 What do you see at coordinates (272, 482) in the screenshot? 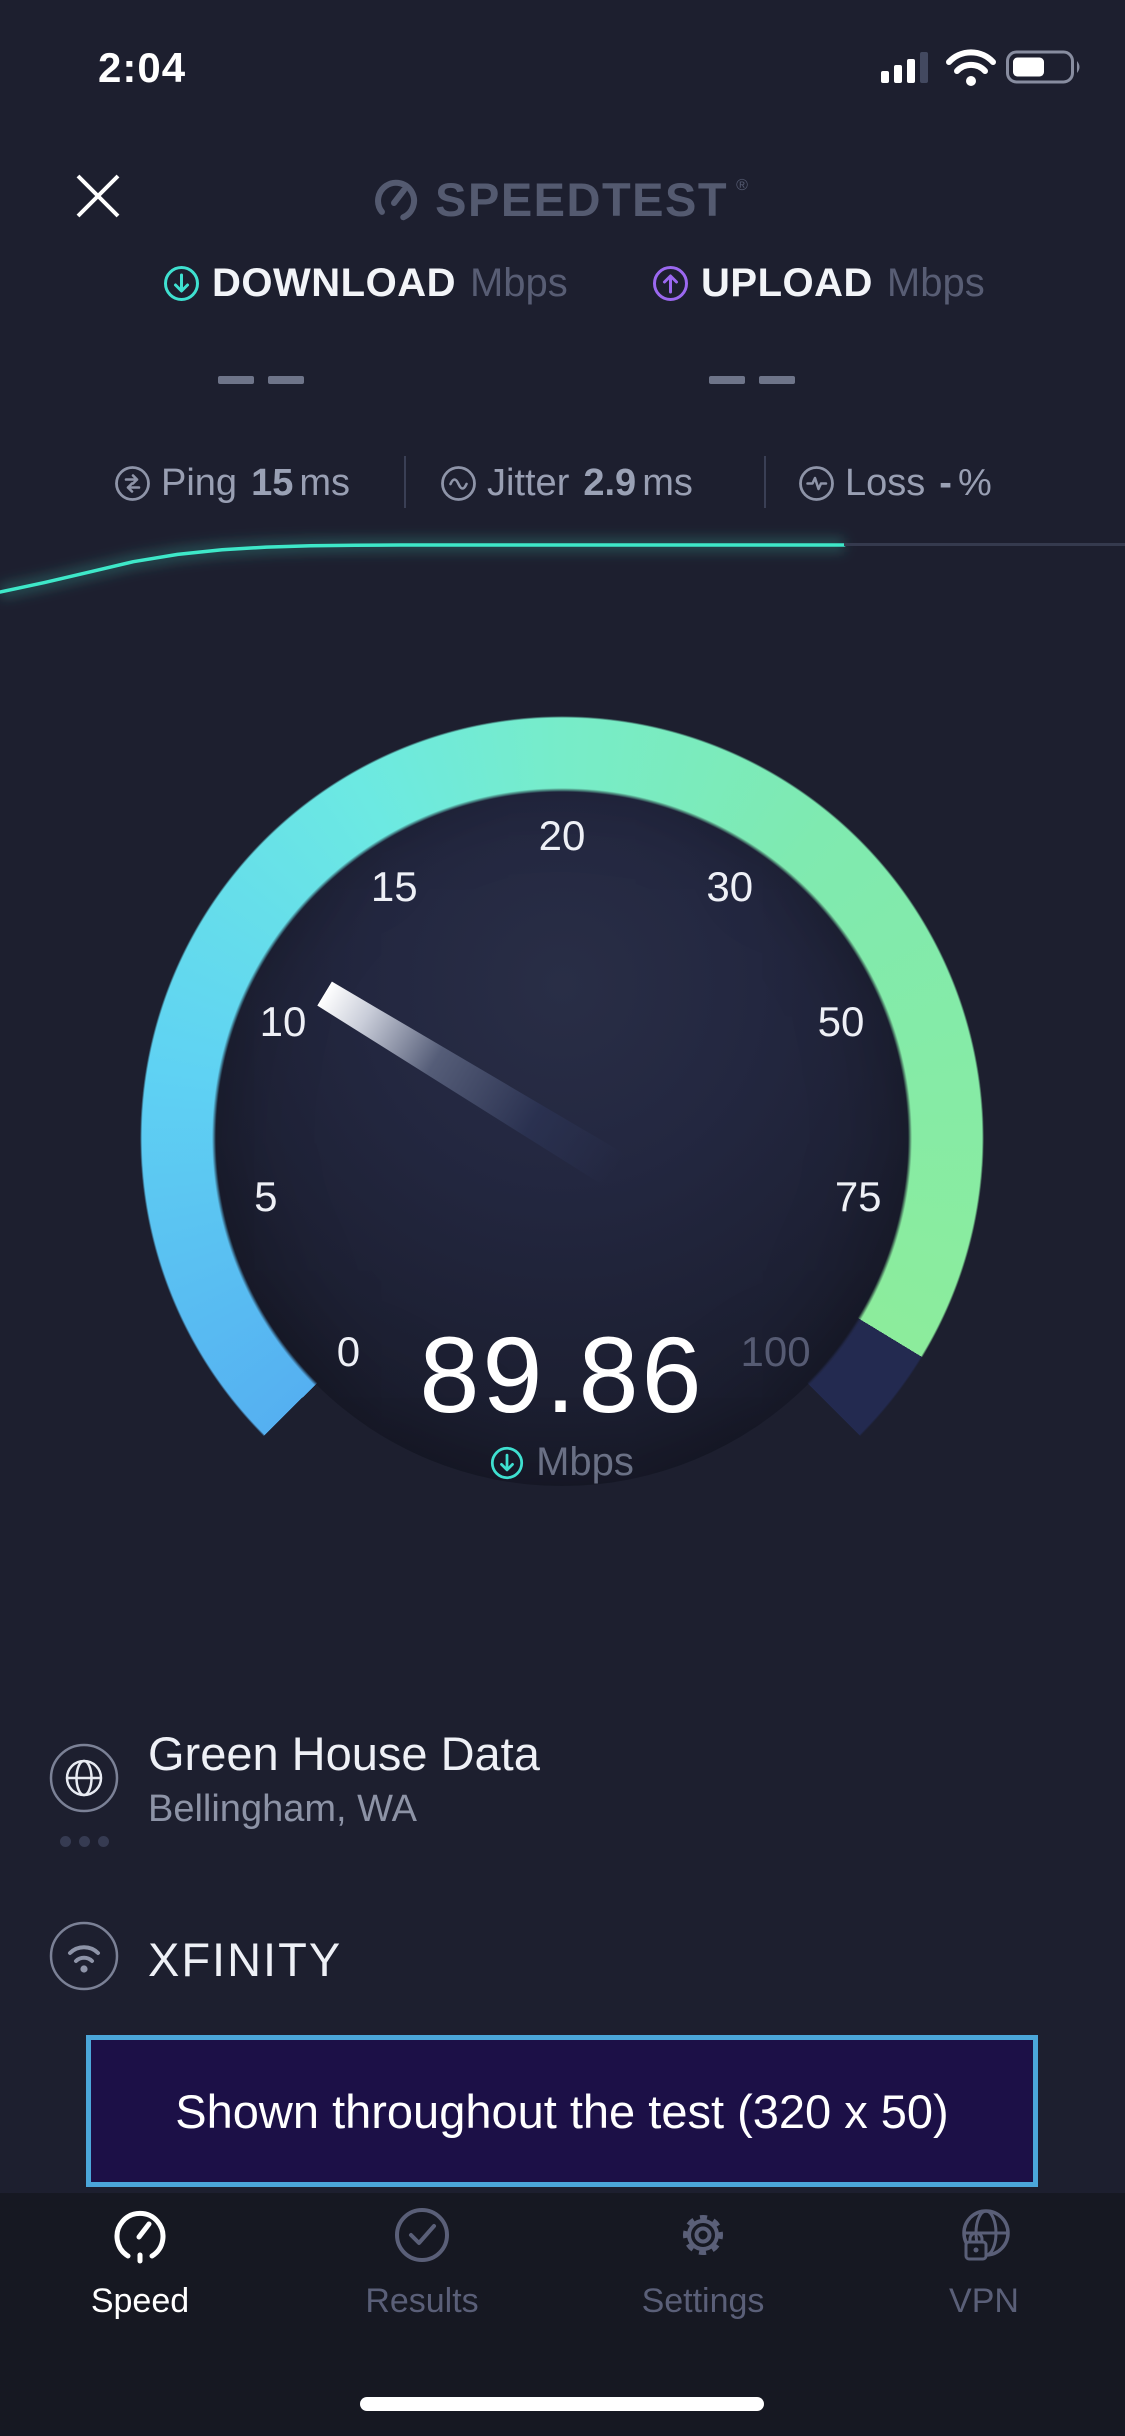
I see `ping-value: 15` at bounding box center [272, 482].